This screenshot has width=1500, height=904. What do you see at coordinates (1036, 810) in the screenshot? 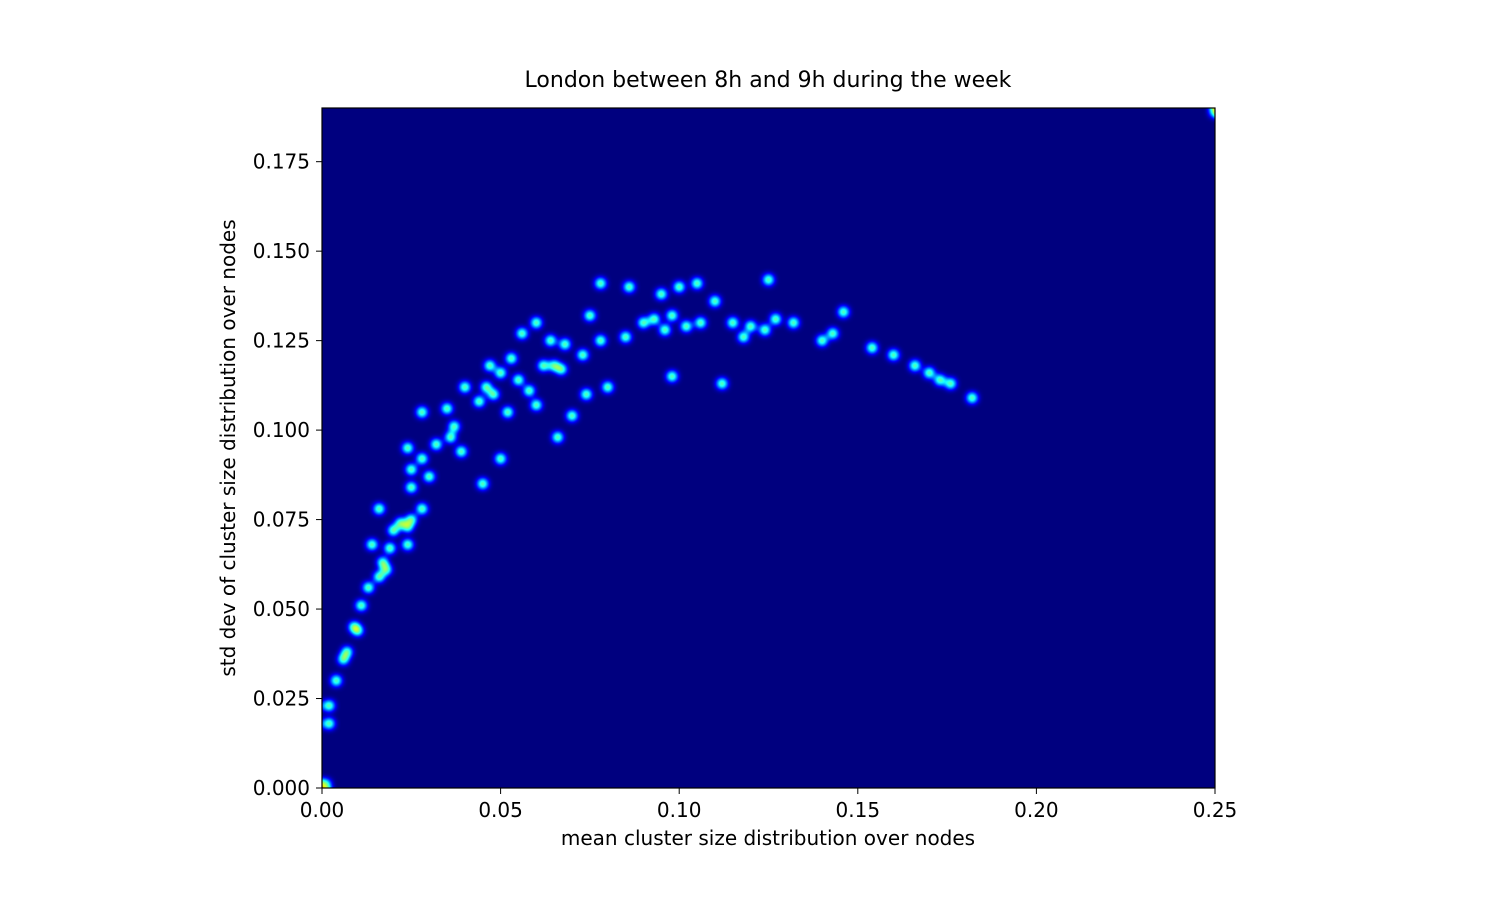
I see `x-tick-label: 0.20` at bounding box center [1036, 810].